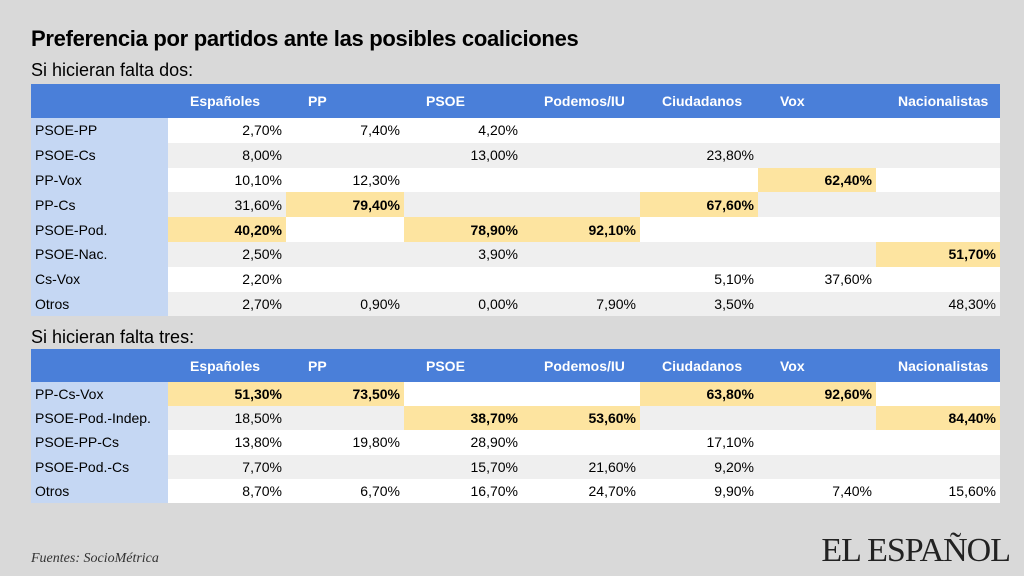  I want to click on table-cell: 53,60%, so click(581, 418).